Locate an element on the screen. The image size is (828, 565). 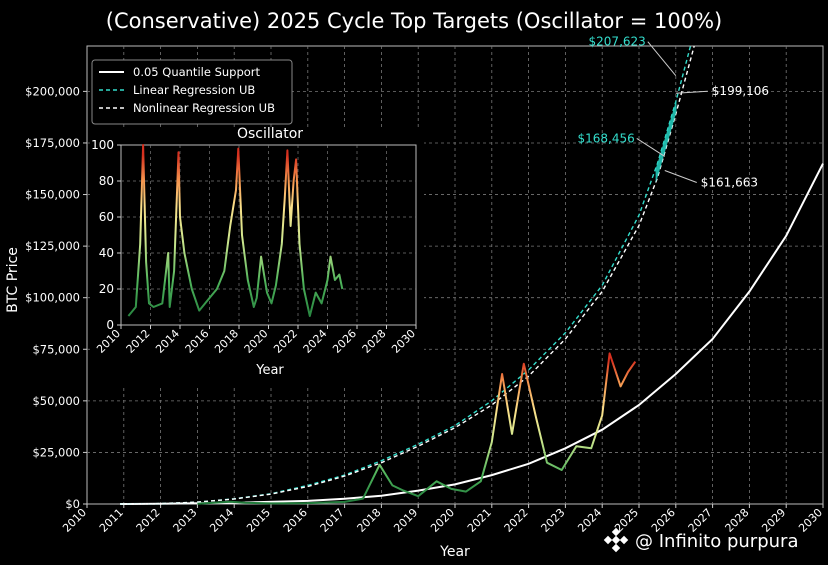
y-tick-label: $50,000 is located at coordinates (56, 401).